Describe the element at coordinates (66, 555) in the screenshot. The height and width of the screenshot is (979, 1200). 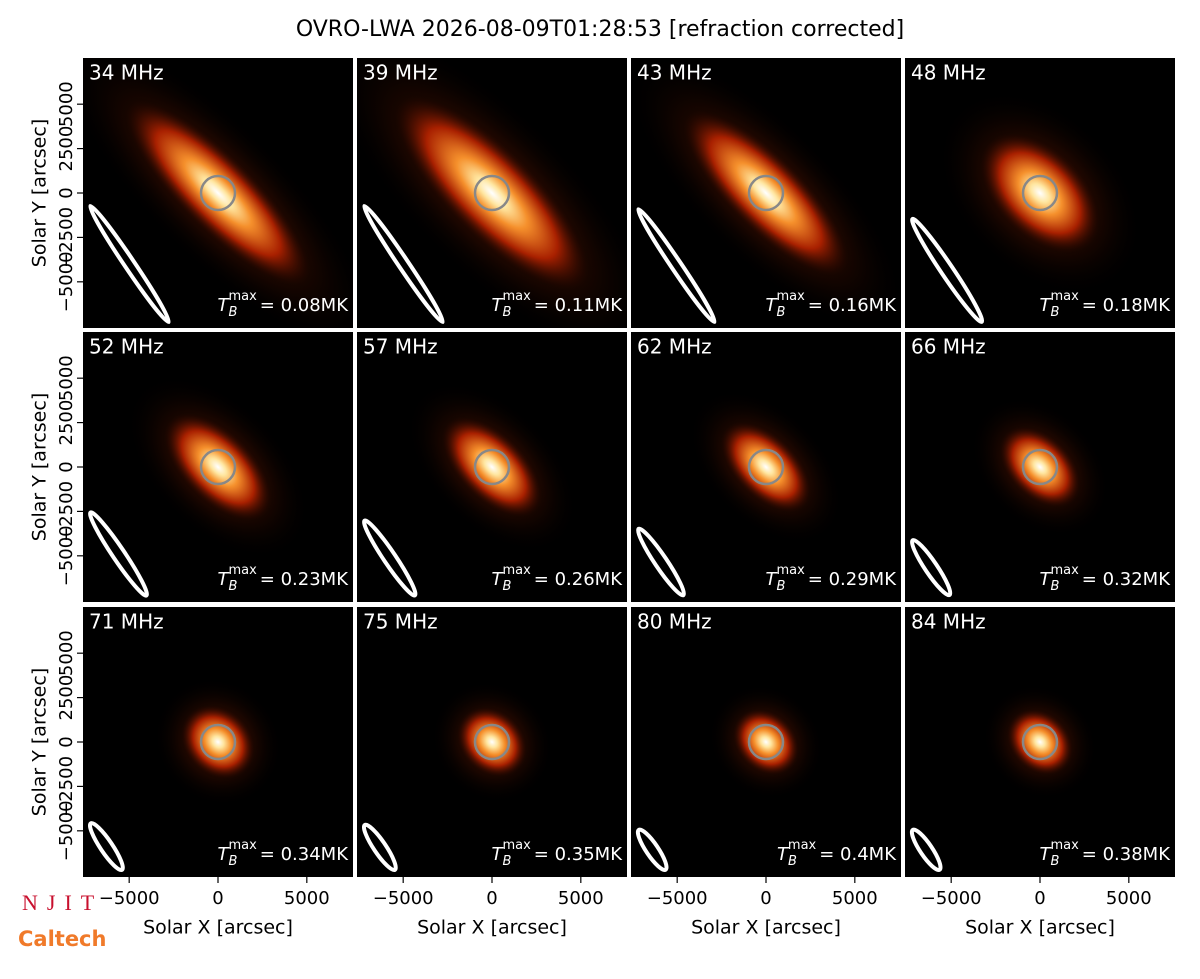
I see `y-tick-label: −5000` at that location.